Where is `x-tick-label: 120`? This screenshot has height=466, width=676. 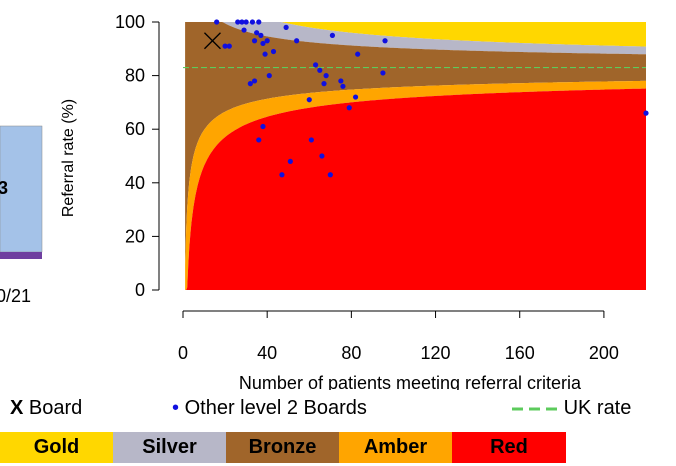
x-tick-label: 120 is located at coordinates (436, 353).